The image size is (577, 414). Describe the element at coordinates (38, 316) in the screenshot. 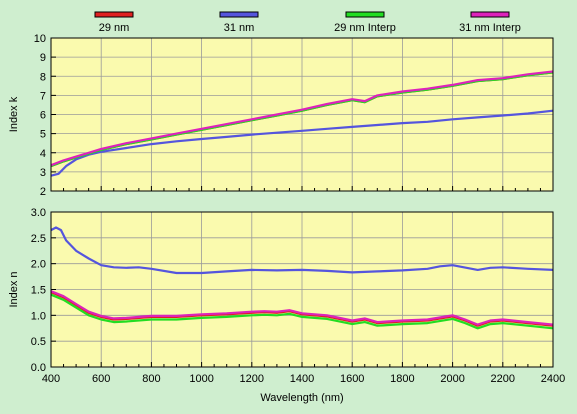

I see `ytick-label-2-2: 1.0` at that location.